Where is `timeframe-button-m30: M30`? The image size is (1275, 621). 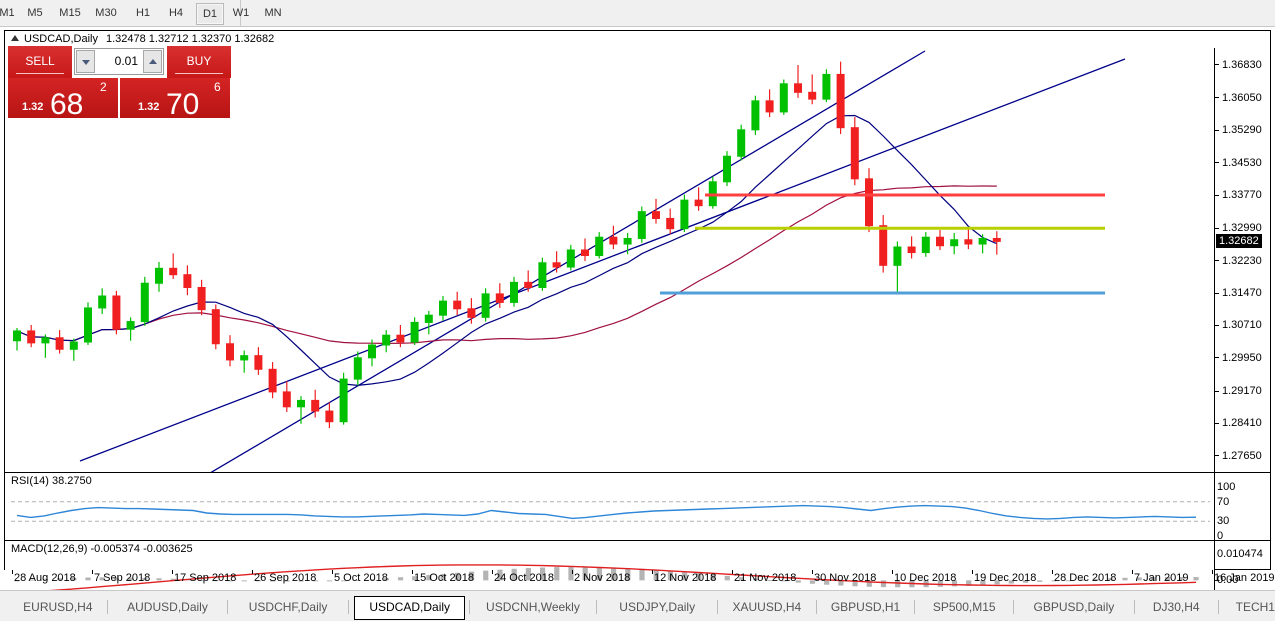 timeframe-button-m30: M30 is located at coordinates (106, 13).